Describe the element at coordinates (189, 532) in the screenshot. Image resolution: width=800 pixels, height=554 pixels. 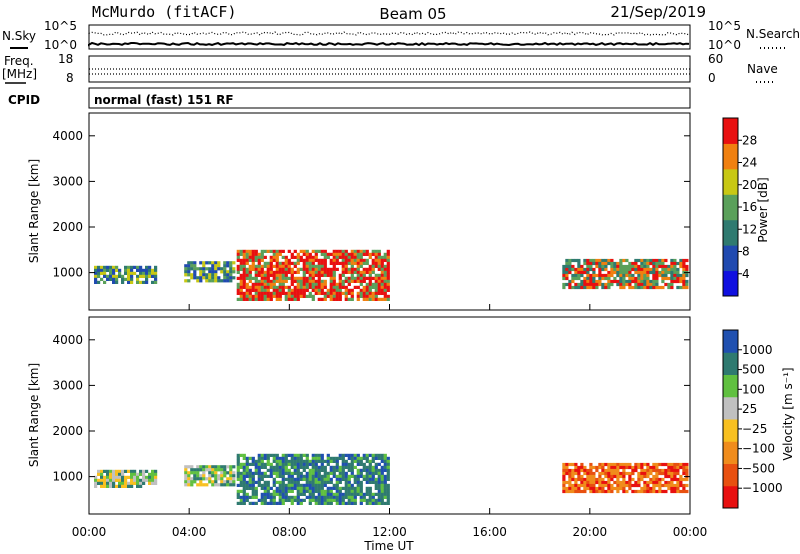
I see `x-tick-label: 04:00` at that location.